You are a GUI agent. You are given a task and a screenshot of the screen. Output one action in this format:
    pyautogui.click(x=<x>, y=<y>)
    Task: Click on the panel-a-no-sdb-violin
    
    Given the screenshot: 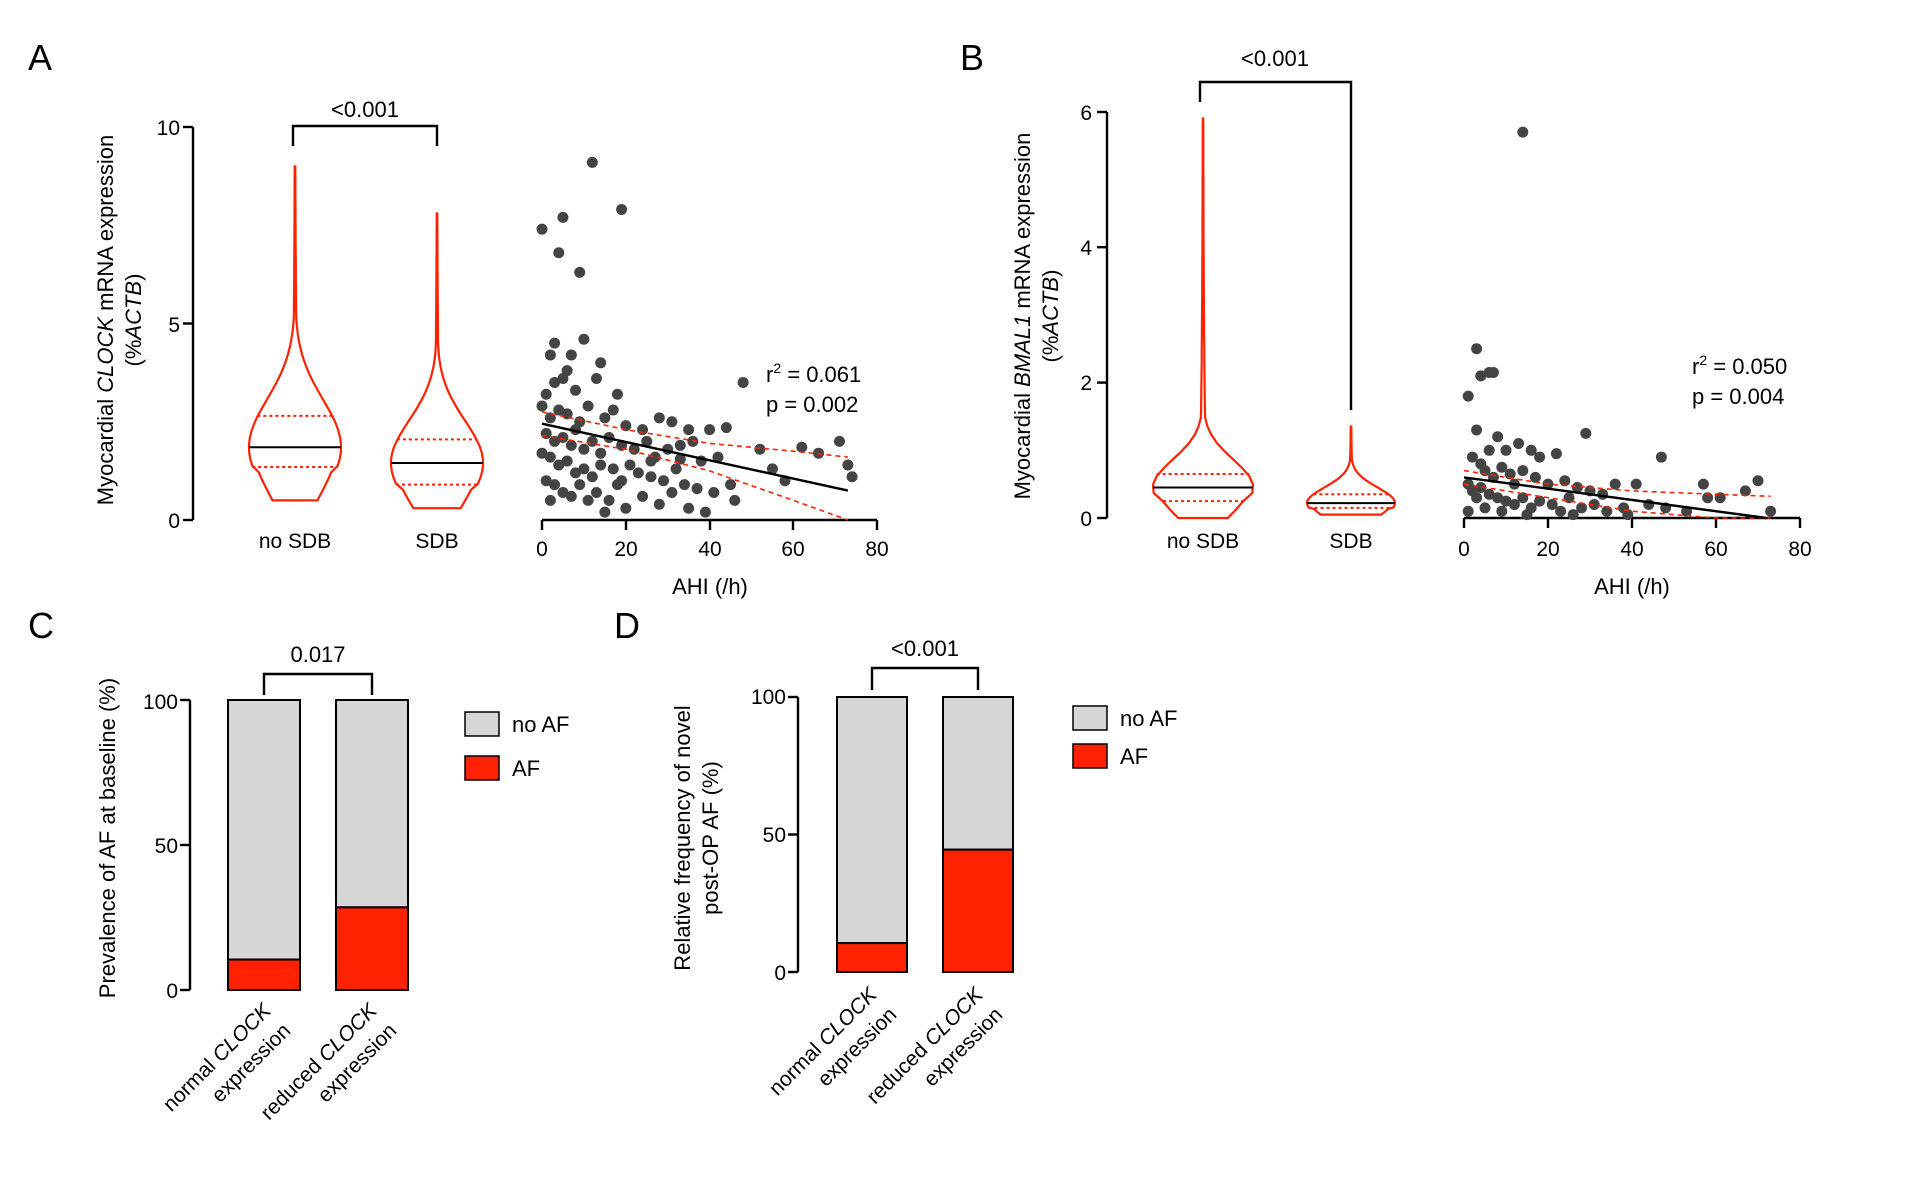 What is the action you would take?
    pyautogui.click(x=295, y=333)
    